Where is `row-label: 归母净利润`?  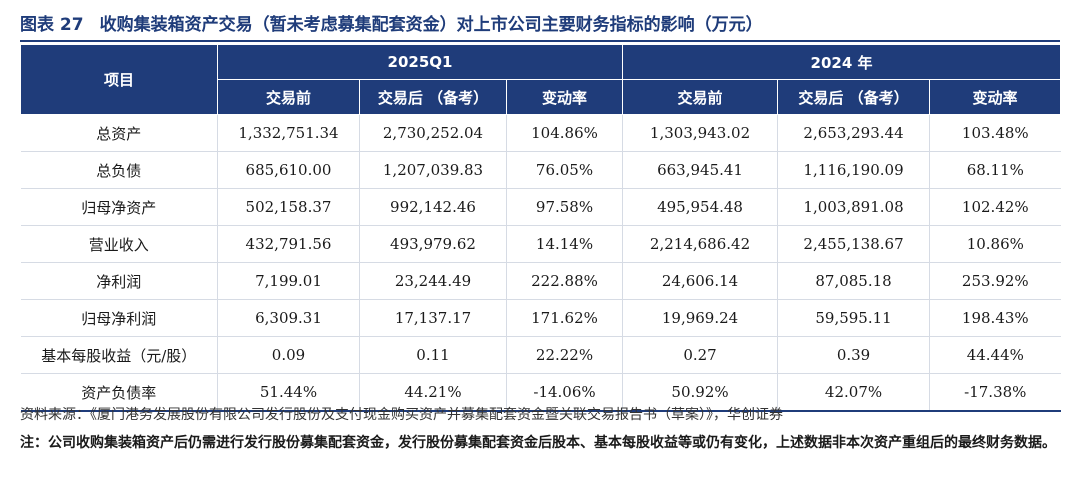
row-label: 归母净利润 is located at coordinates (119, 318).